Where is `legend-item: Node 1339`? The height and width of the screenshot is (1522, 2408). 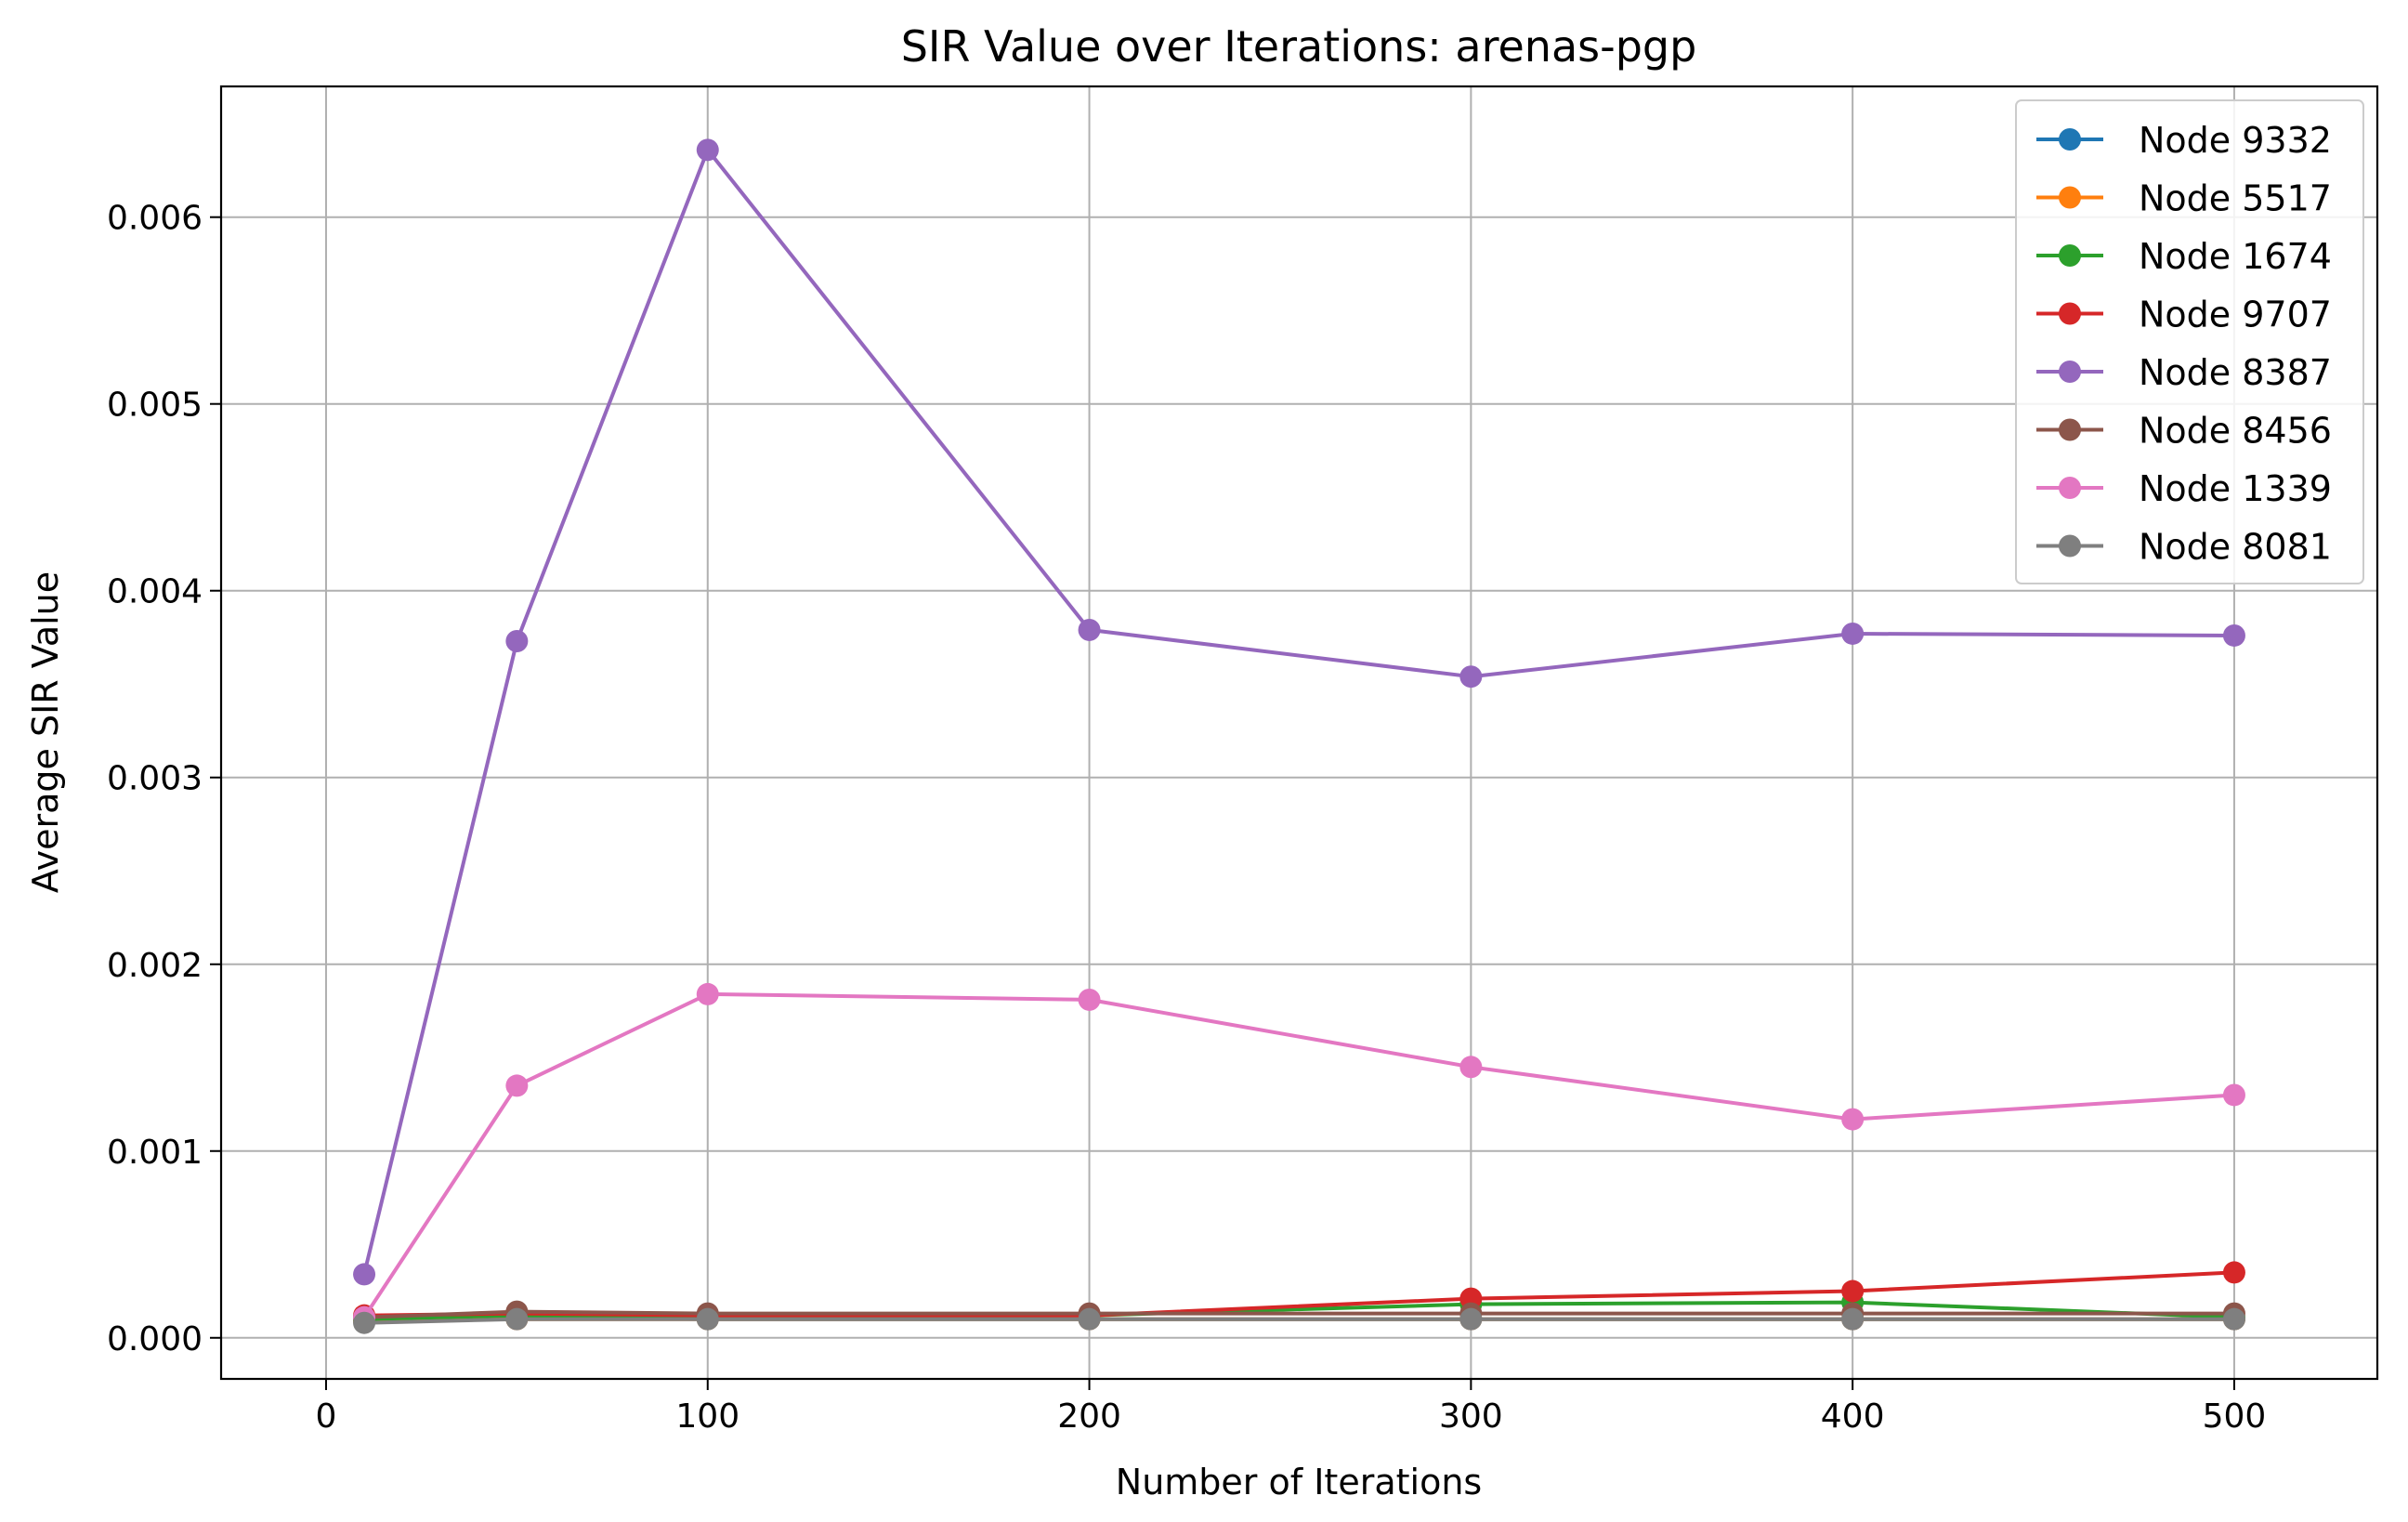
legend-item: Node 1339 is located at coordinates (2184, 489).